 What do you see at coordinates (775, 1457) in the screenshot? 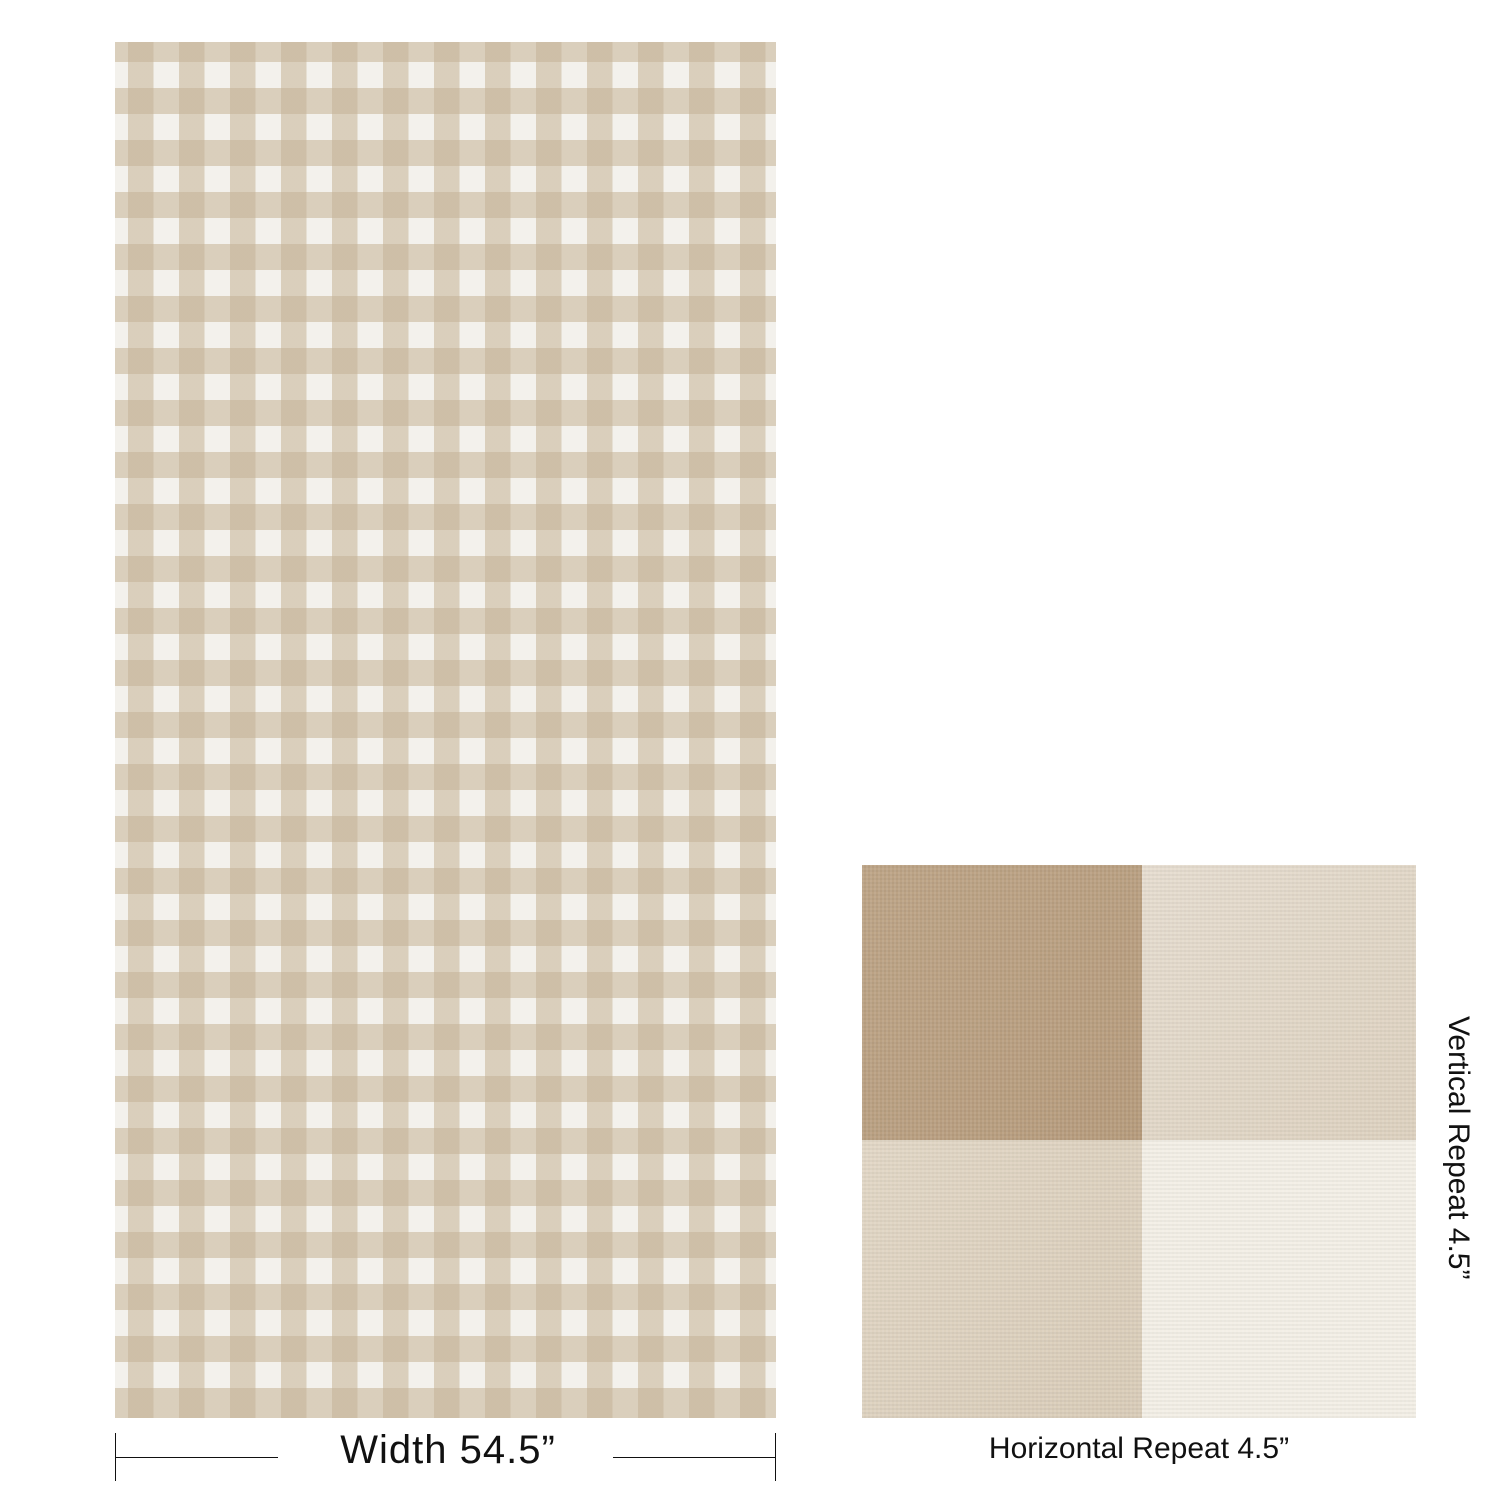
I see `dimension-tick-right` at bounding box center [775, 1457].